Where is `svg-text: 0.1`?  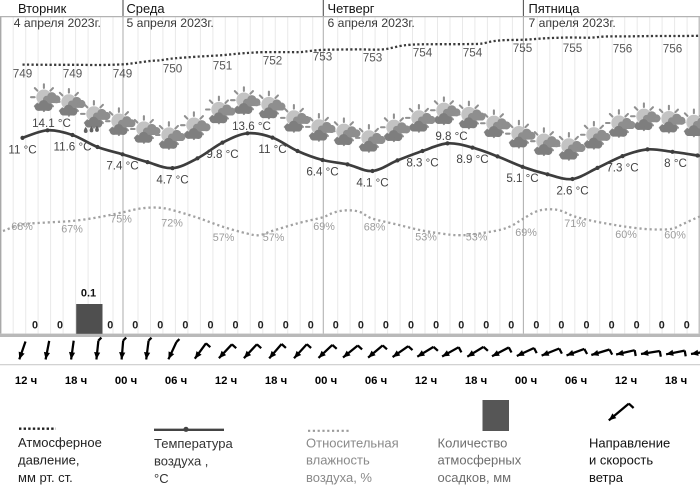
svg-text: 0.1 is located at coordinates (88, 294).